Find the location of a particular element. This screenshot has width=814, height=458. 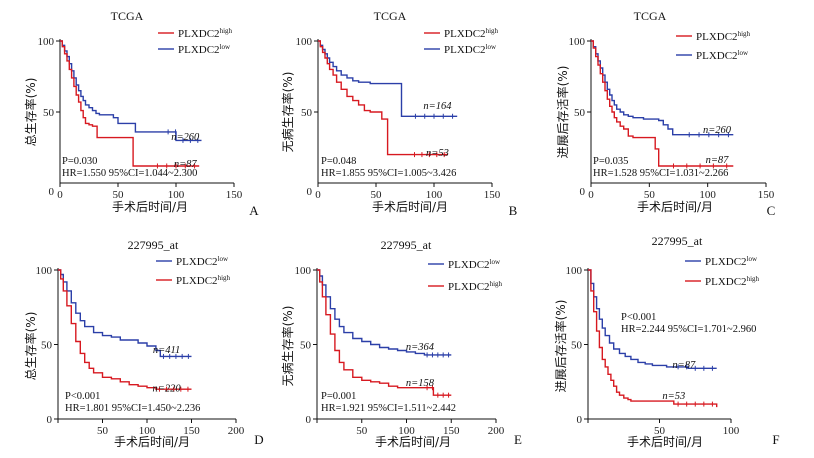

p-value: P=0.001 is located at coordinates (338, 396).